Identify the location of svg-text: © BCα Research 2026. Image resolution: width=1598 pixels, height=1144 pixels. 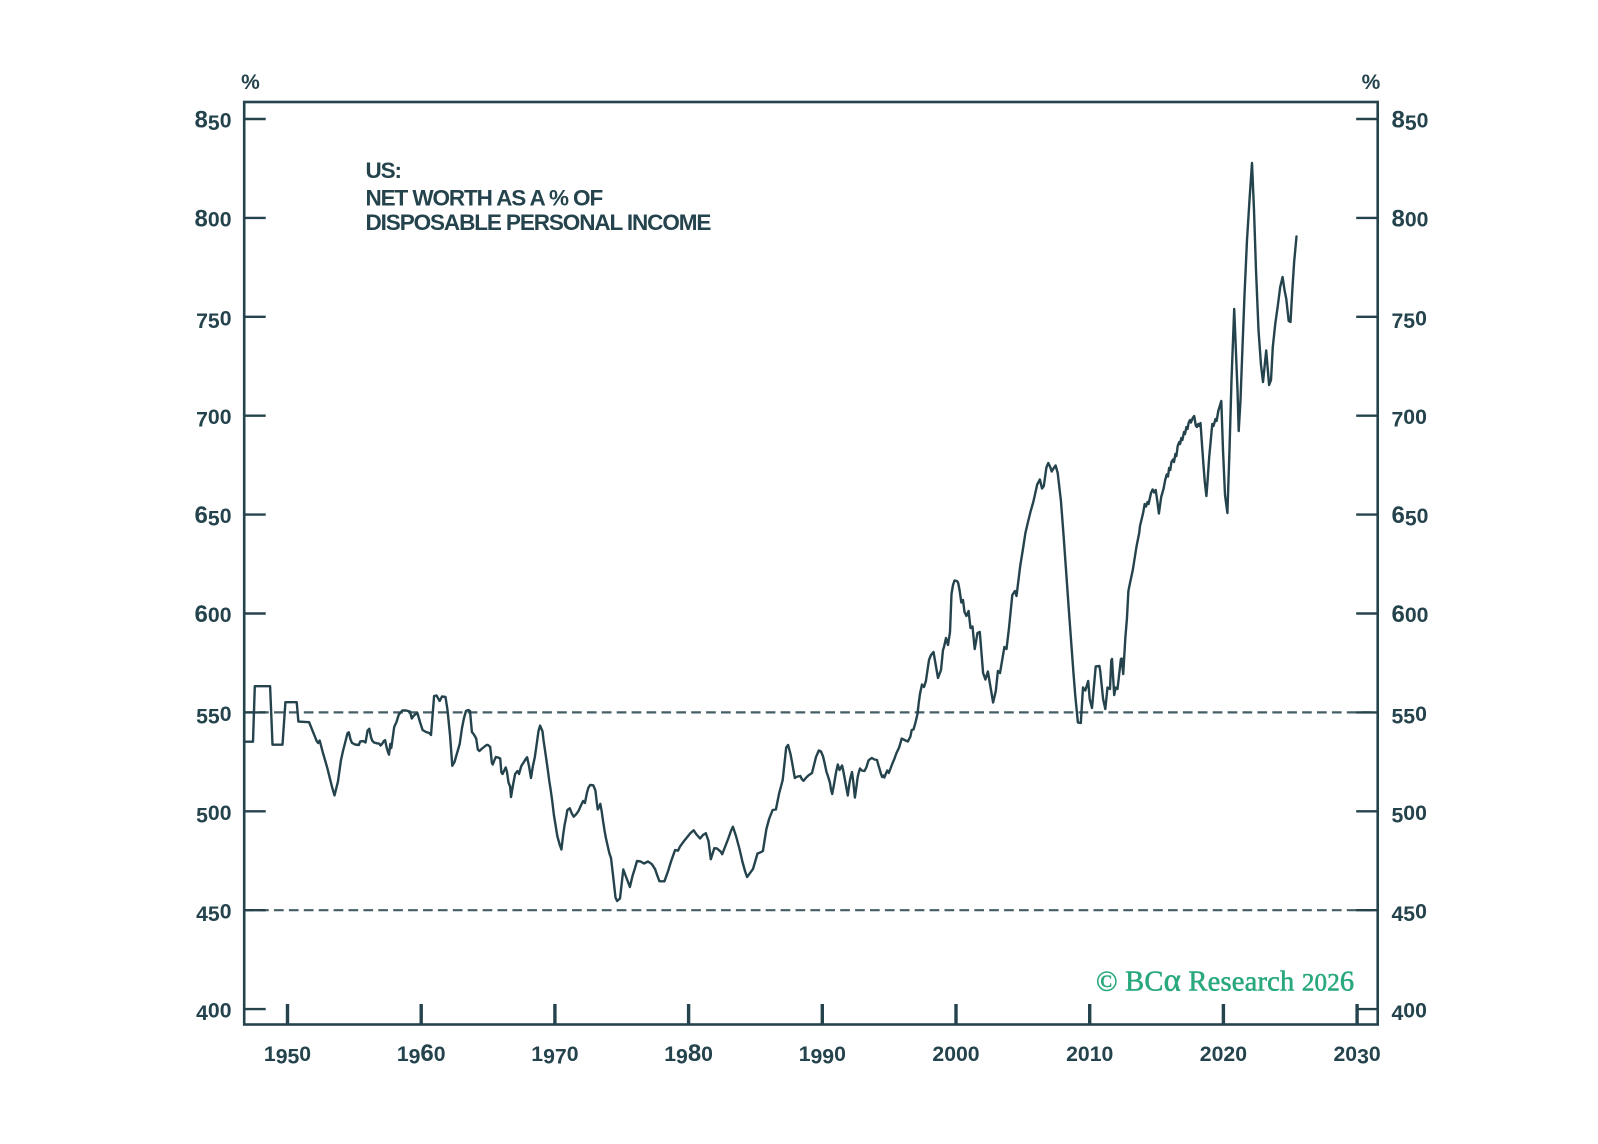
(1225, 981).